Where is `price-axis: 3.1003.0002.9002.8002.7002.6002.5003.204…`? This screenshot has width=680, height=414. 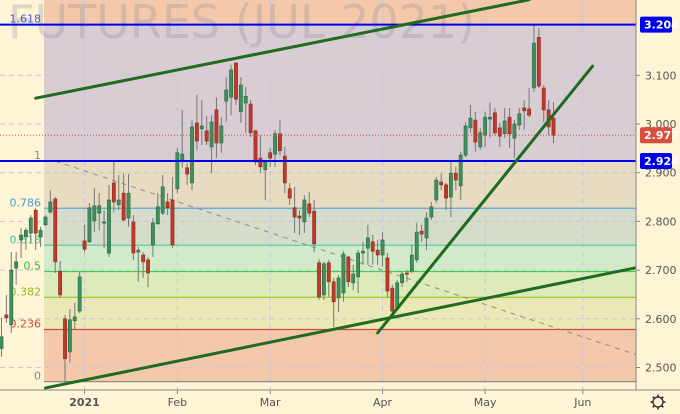 price-axis: 3.1003.0002.9002.8002.7002.6002.5003.204… is located at coordinates (657, 207).